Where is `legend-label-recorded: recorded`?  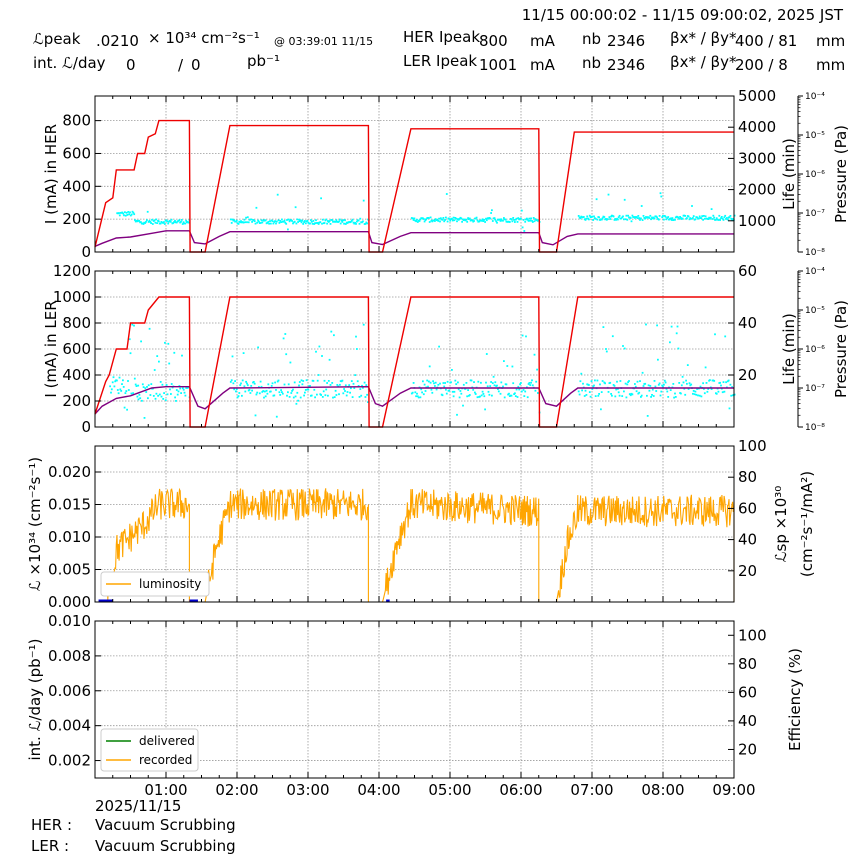 legend-label-recorded: recorded is located at coordinates (165, 760).